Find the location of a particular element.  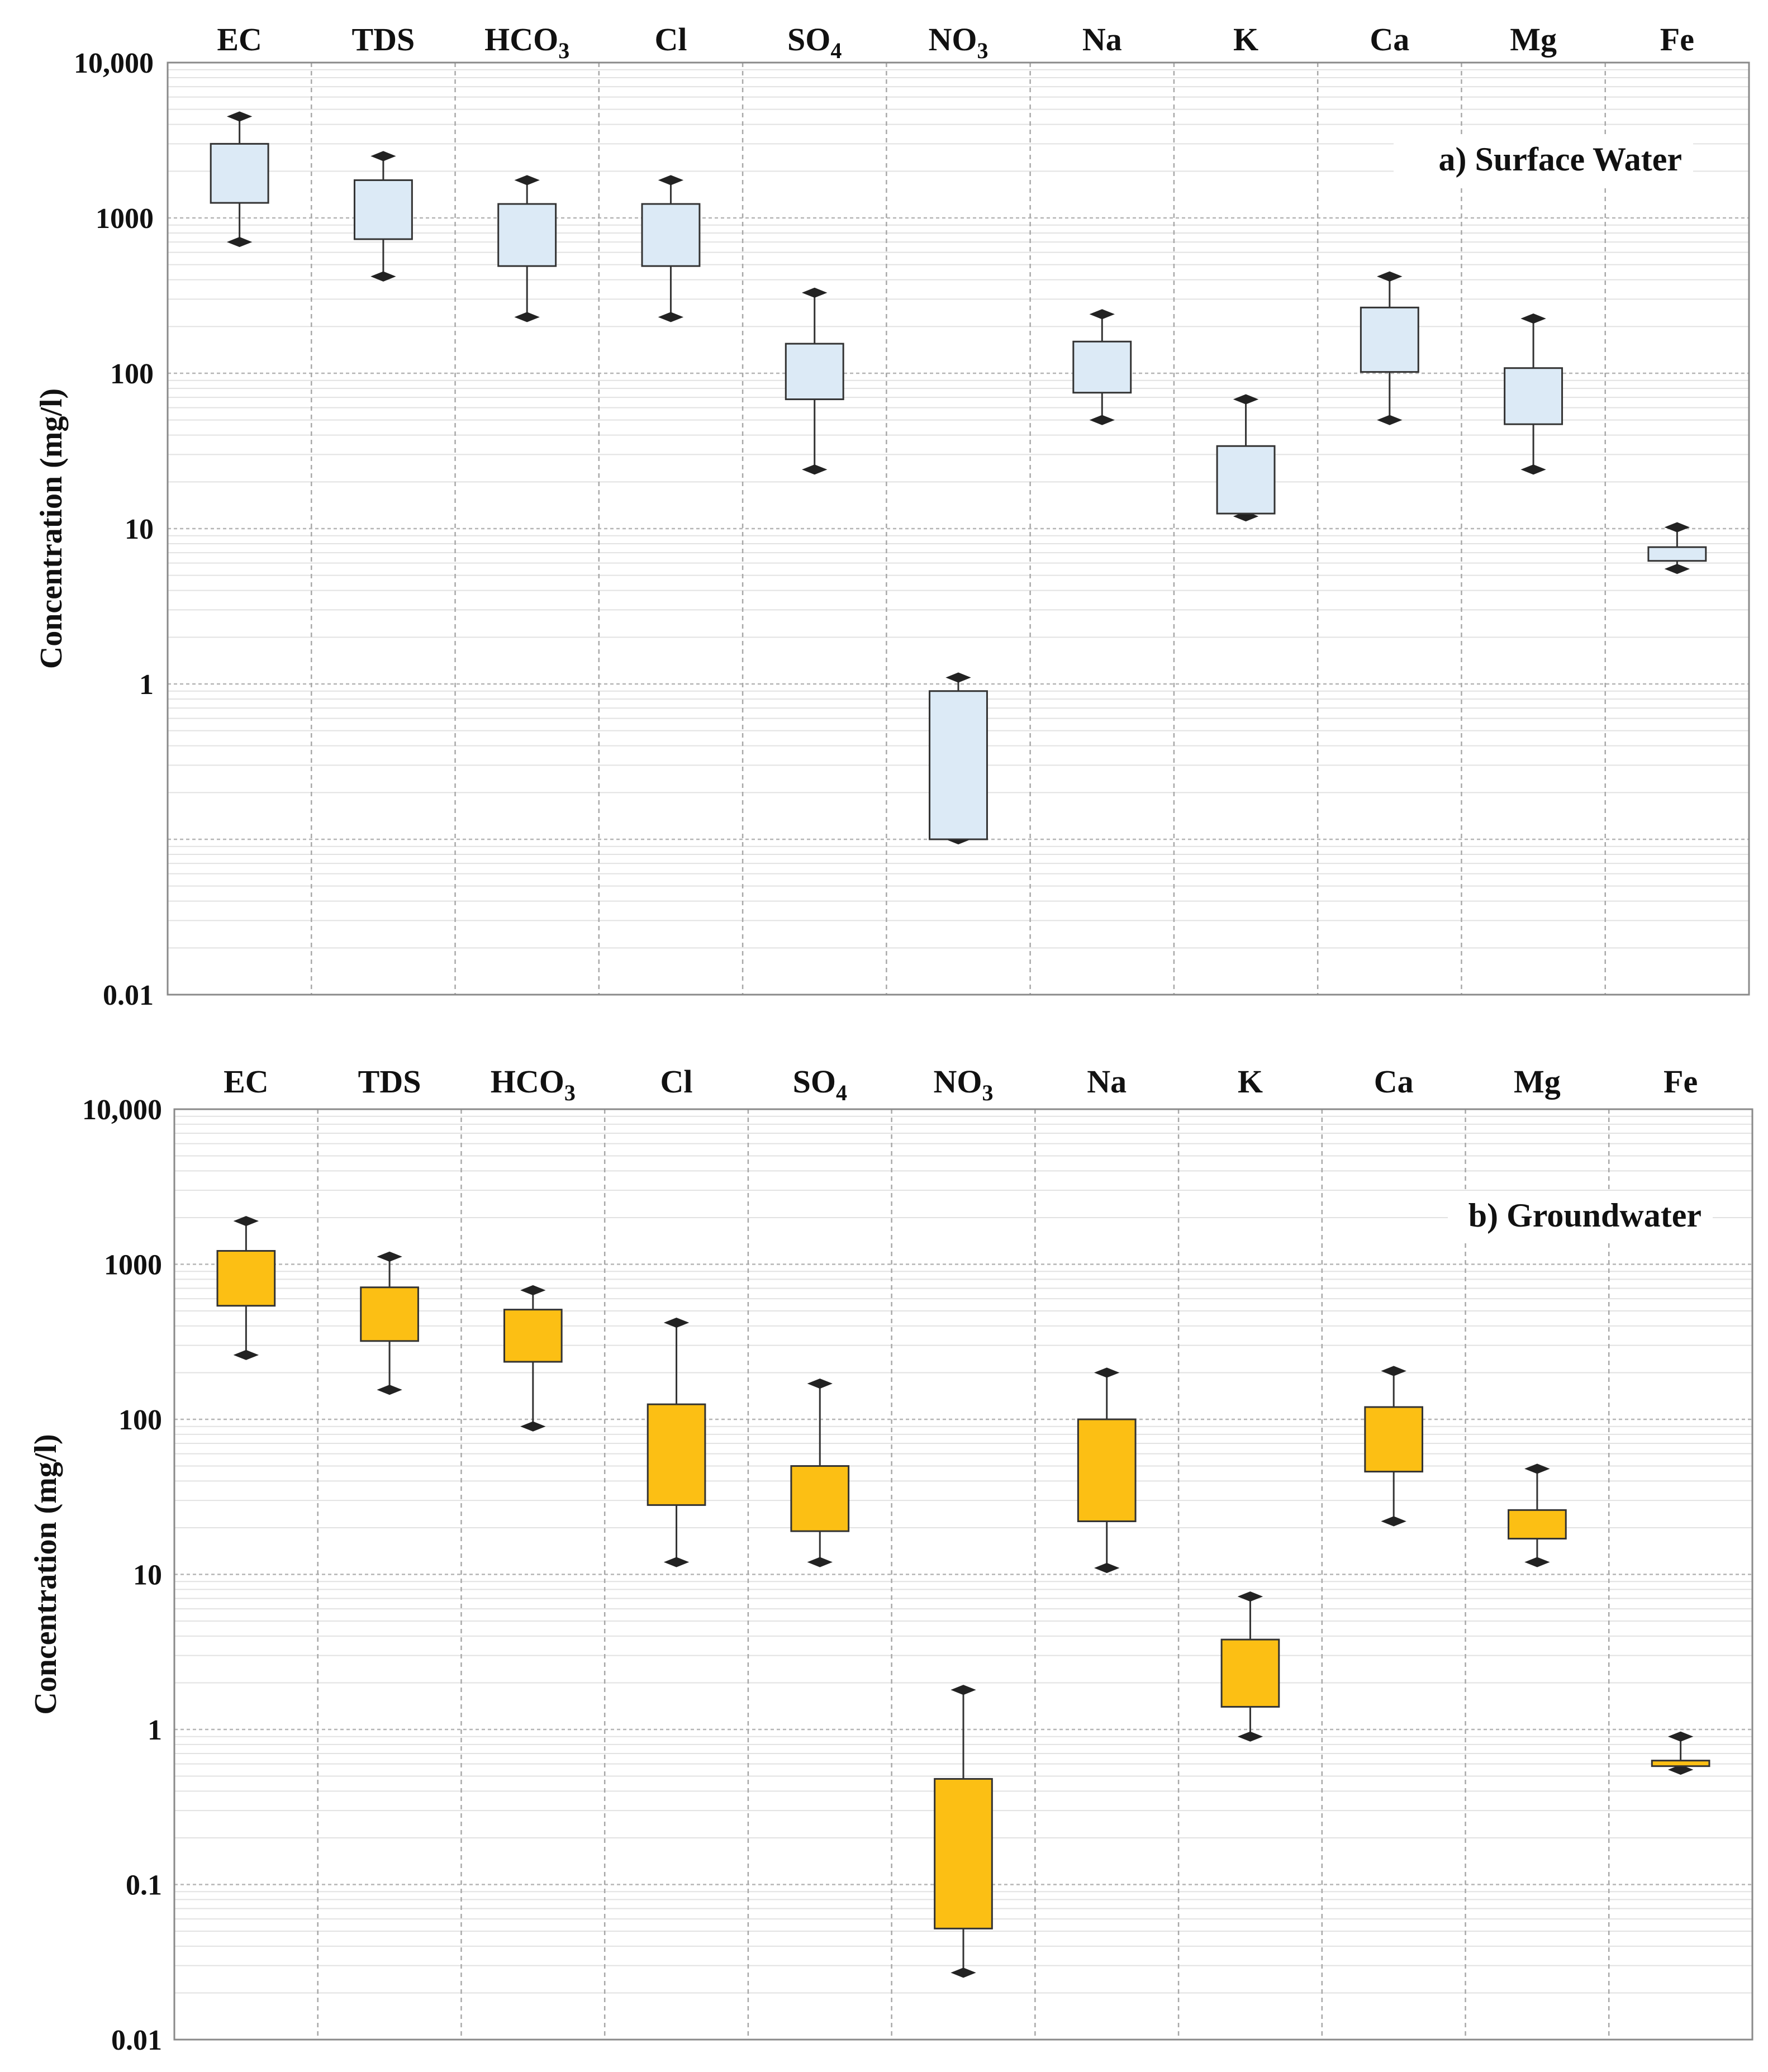

panel-title: a) Surface Water is located at coordinates (1561, 159).